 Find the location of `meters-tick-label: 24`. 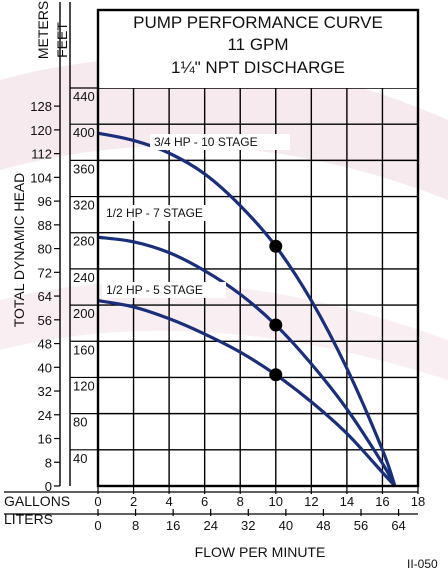

meters-tick-label: 24 is located at coordinates (45, 415).